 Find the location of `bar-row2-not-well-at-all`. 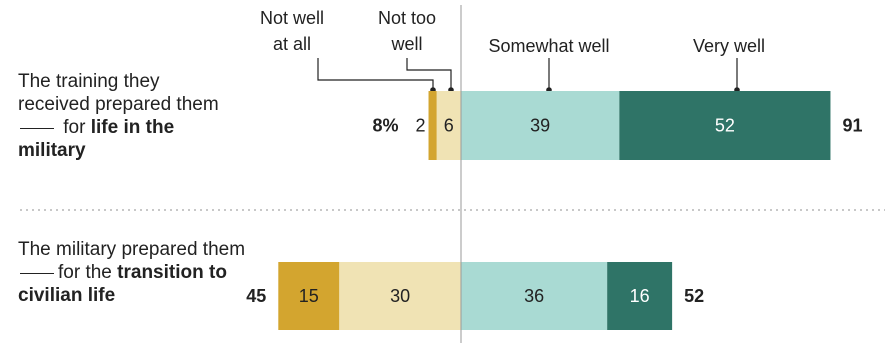

bar-row2-not-well-at-all is located at coordinates (309, 296).